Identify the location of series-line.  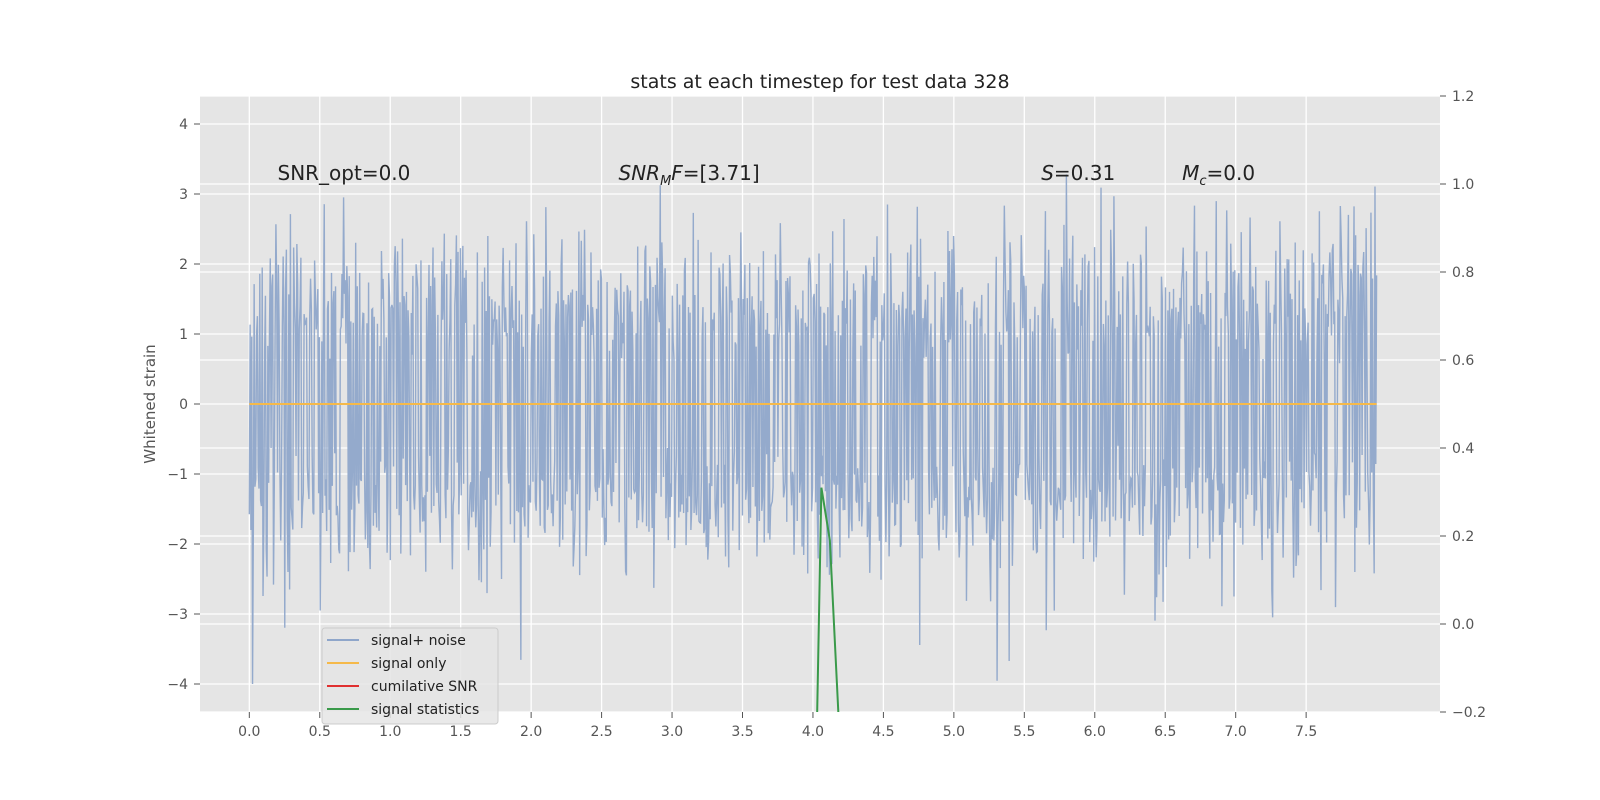
(828, 600).